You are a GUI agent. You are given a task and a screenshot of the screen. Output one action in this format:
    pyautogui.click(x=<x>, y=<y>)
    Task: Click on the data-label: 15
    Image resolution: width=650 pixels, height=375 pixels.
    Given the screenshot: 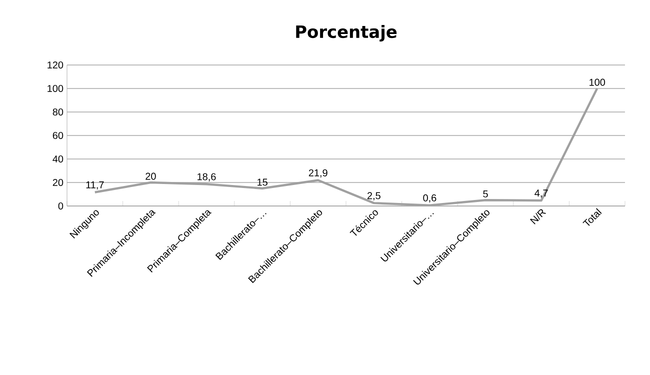 What is the action you would take?
    pyautogui.click(x=263, y=182)
    